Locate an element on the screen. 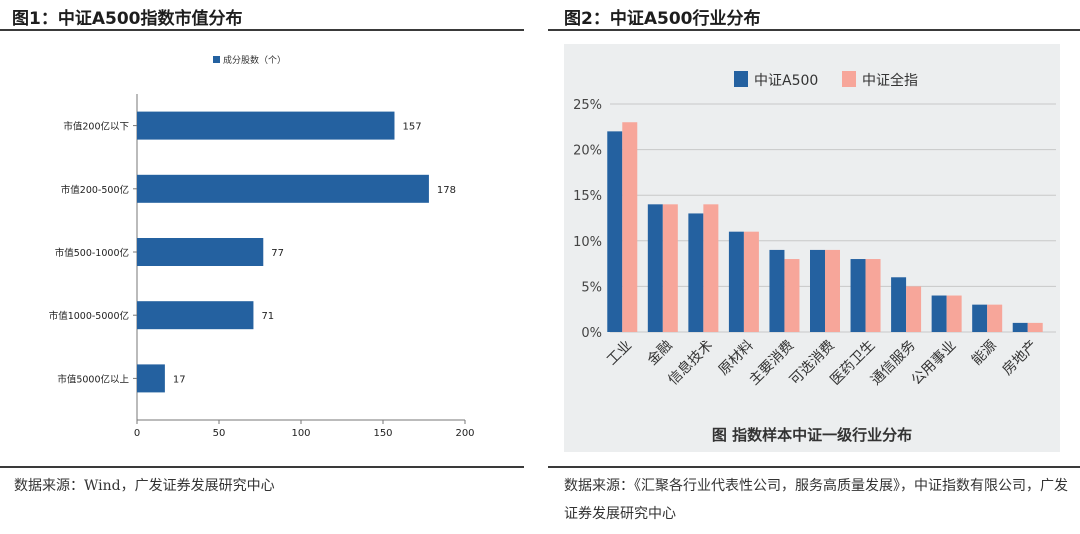 The height and width of the screenshot is (534, 1080). x-tick-label: 150 is located at coordinates (382, 433).